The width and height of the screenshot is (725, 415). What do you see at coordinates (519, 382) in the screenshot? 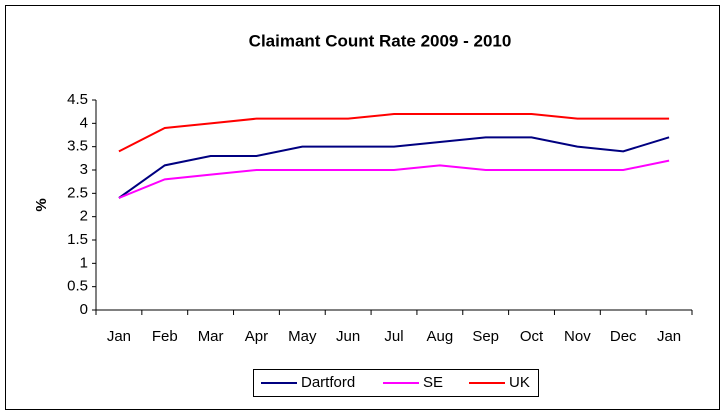
I see `legend-label: UK` at bounding box center [519, 382].